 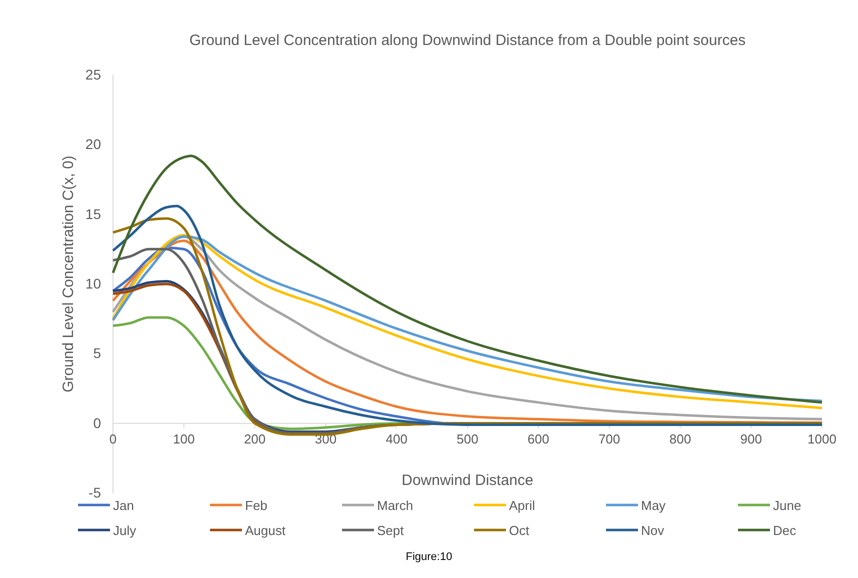 I want to click on legend-label: August, so click(x=265, y=530).